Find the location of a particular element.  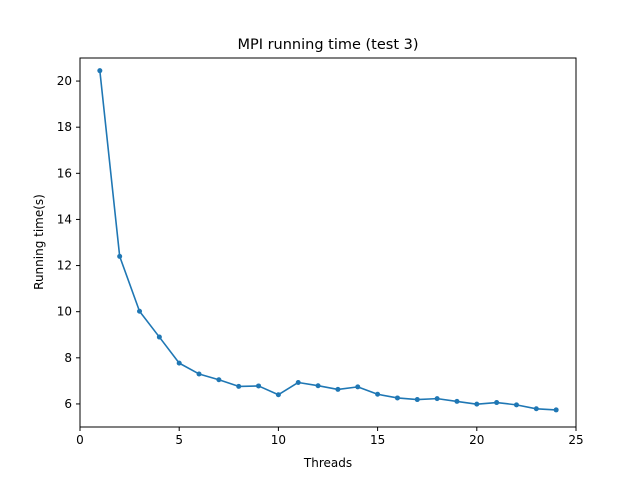

y-tick-label: 20 is located at coordinates (64, 81).